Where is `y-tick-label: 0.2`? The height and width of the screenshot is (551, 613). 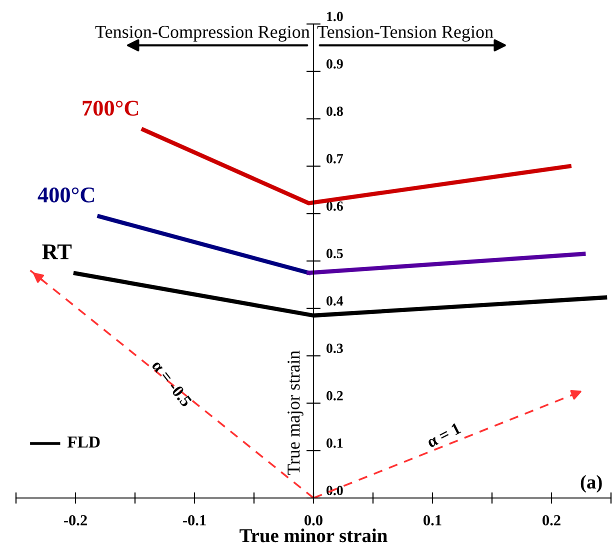
y-tick-label: 0.2 is located at coordinates (334, 395).